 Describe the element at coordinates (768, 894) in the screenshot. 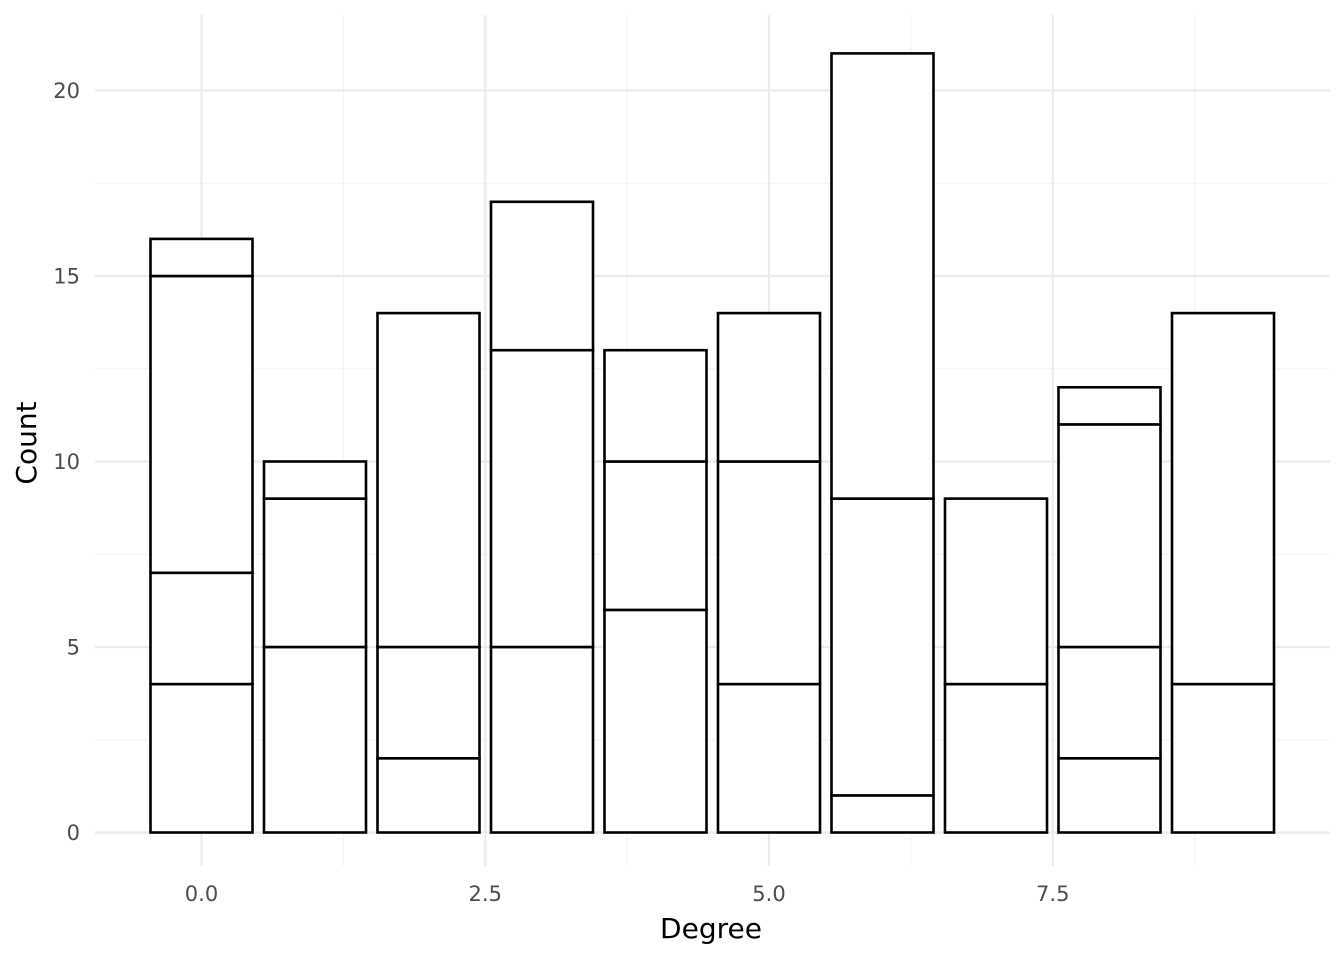

I see `x-tick-label: 5.0` at that location.